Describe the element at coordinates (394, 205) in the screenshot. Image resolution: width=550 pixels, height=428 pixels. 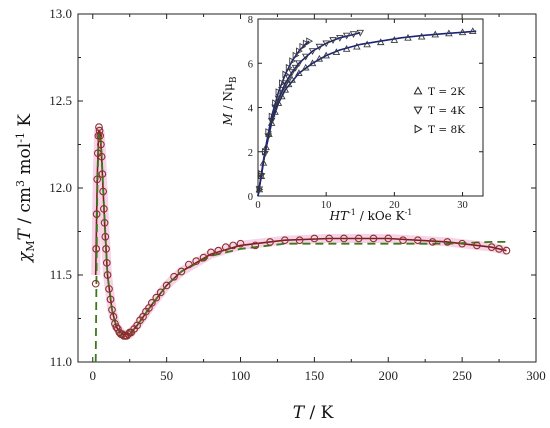
I see `inset-x-tick-label: 20` at that location.